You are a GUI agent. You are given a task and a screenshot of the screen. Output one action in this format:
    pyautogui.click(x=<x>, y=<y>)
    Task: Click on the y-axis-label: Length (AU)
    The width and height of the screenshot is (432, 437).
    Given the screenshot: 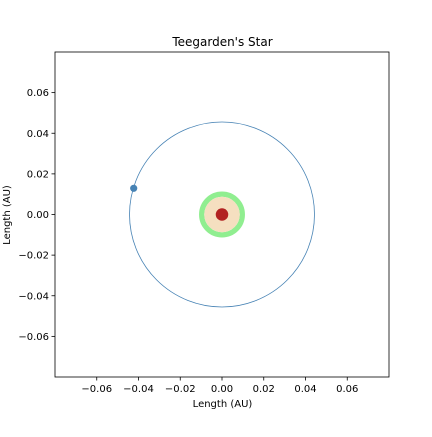 What is the action you would take?
    pyautogui.click(x=7, y=215)
    